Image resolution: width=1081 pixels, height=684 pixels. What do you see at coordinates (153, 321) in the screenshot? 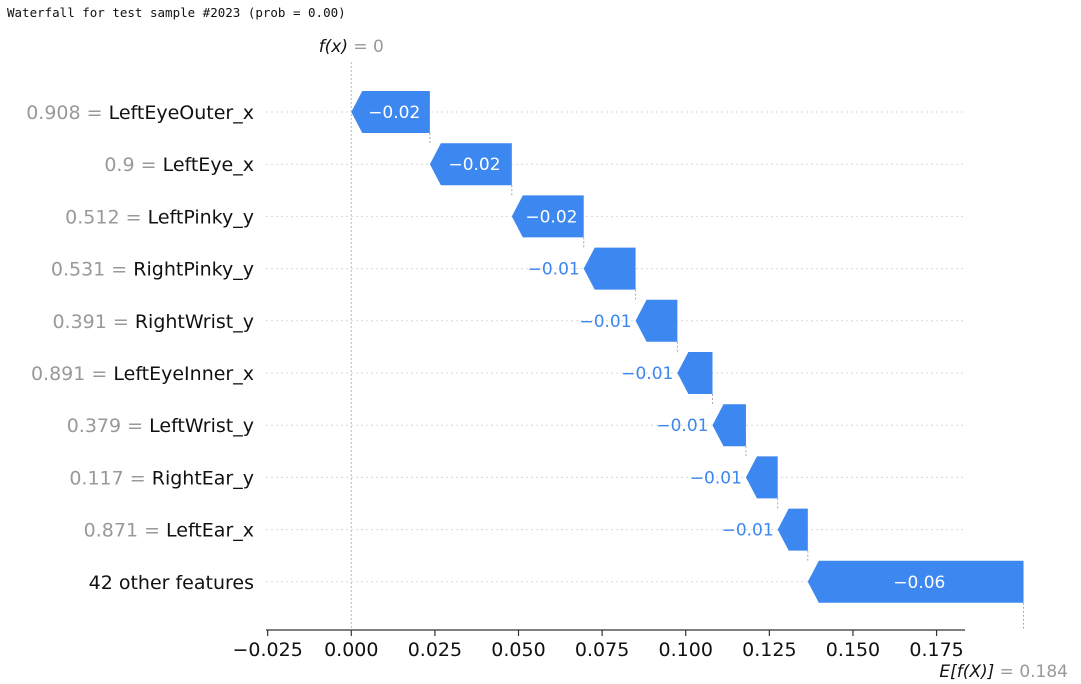
I see `feature-label: 0.391 = RightWrist_y` at bounding box center [153, 321].